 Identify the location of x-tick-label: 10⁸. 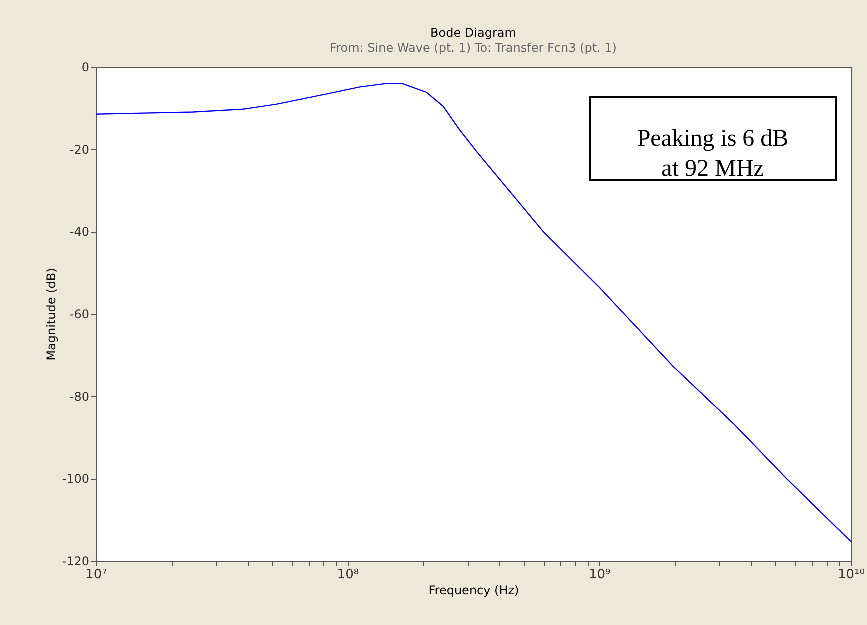
(348, 575).